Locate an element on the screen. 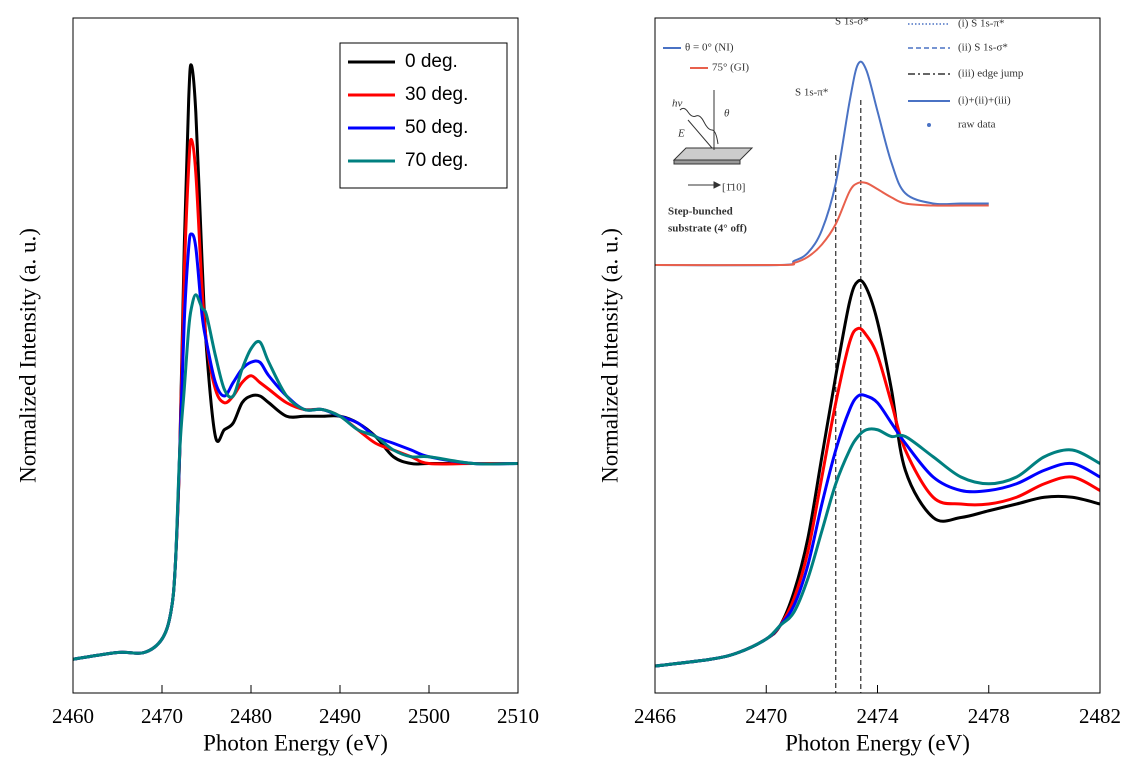 The width and height of the screenshot is (1126, 758). legend-label: 50 deg. is located at coordinates (436, 127).